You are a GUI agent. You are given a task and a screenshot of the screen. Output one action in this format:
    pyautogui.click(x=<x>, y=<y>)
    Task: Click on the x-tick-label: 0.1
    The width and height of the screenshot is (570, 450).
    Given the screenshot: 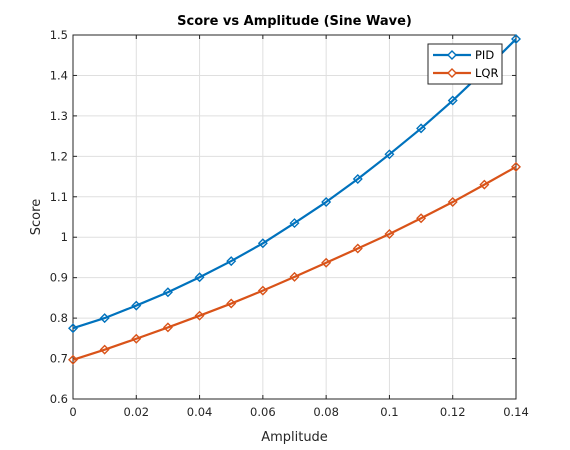 What is the action you would take?
    pyautogui.click(x=389, y=412)
    